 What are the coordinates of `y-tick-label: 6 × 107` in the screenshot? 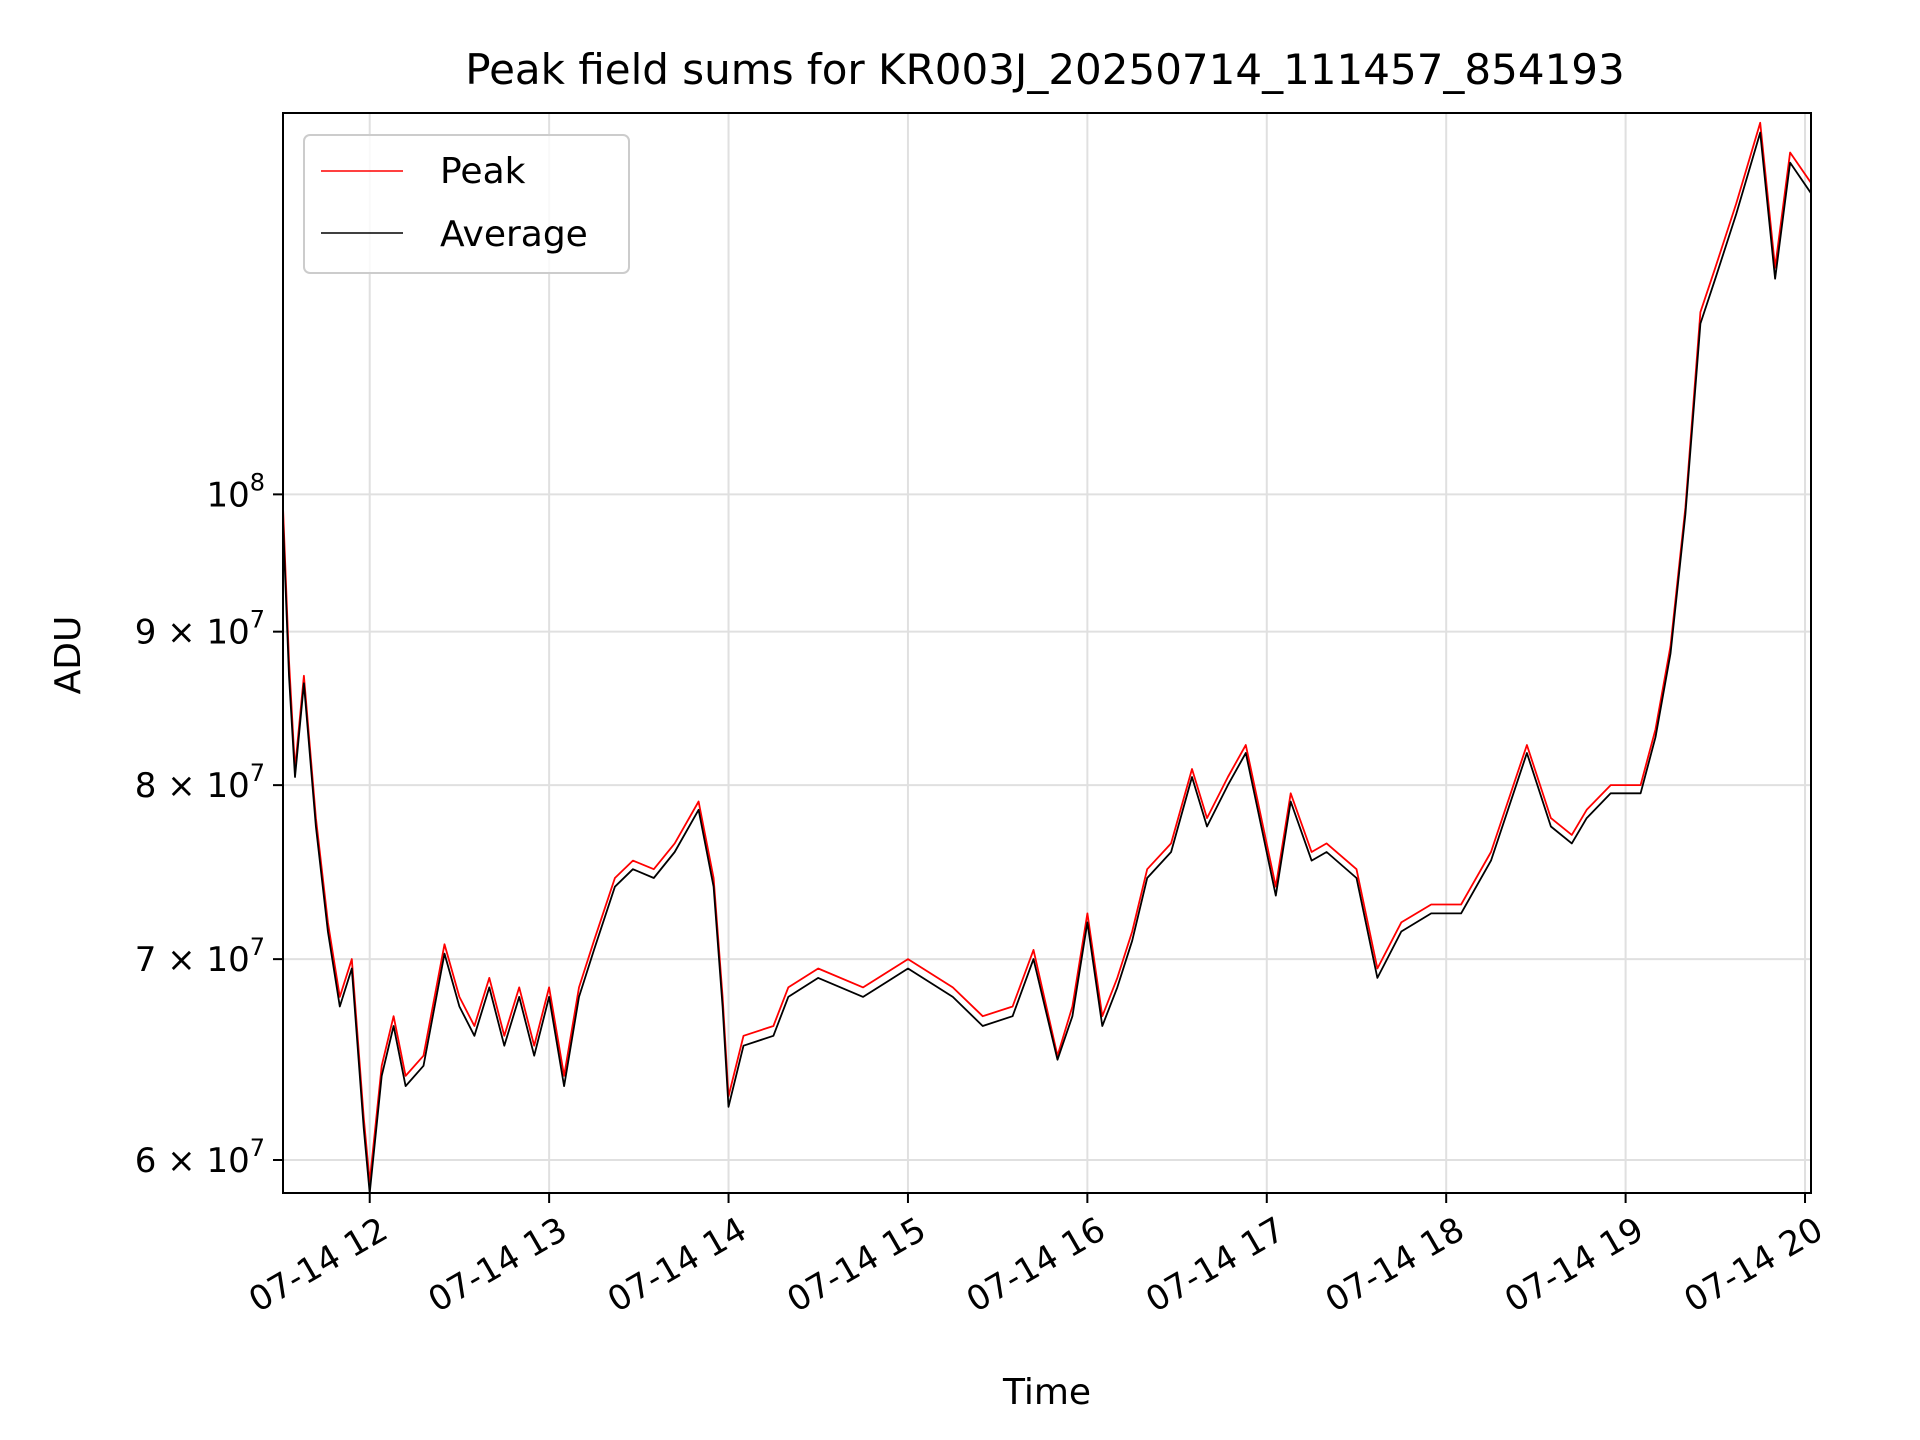 It's located at (200, 1157).